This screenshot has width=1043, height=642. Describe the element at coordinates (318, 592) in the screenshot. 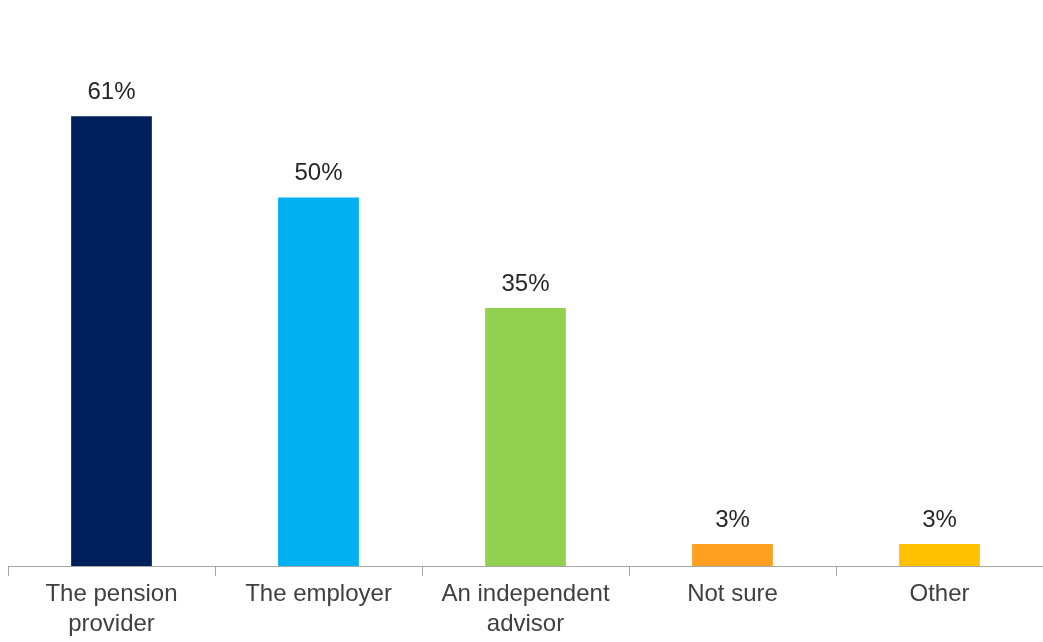

I see `x-tick-label: The employer` at that location.